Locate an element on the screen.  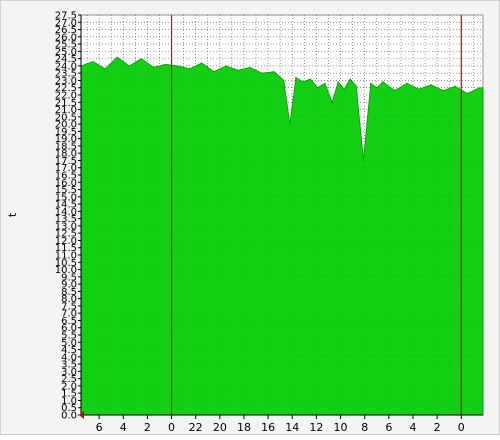
y-tick-label: 2.0 is located at coordinates (69, 386).